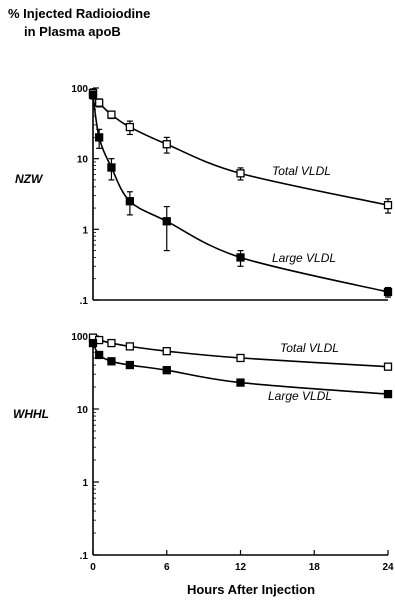  Describe the element at coordinates (251, 589) in the screenshot. I see `x-axis-title: Hours After Injection` at that location.